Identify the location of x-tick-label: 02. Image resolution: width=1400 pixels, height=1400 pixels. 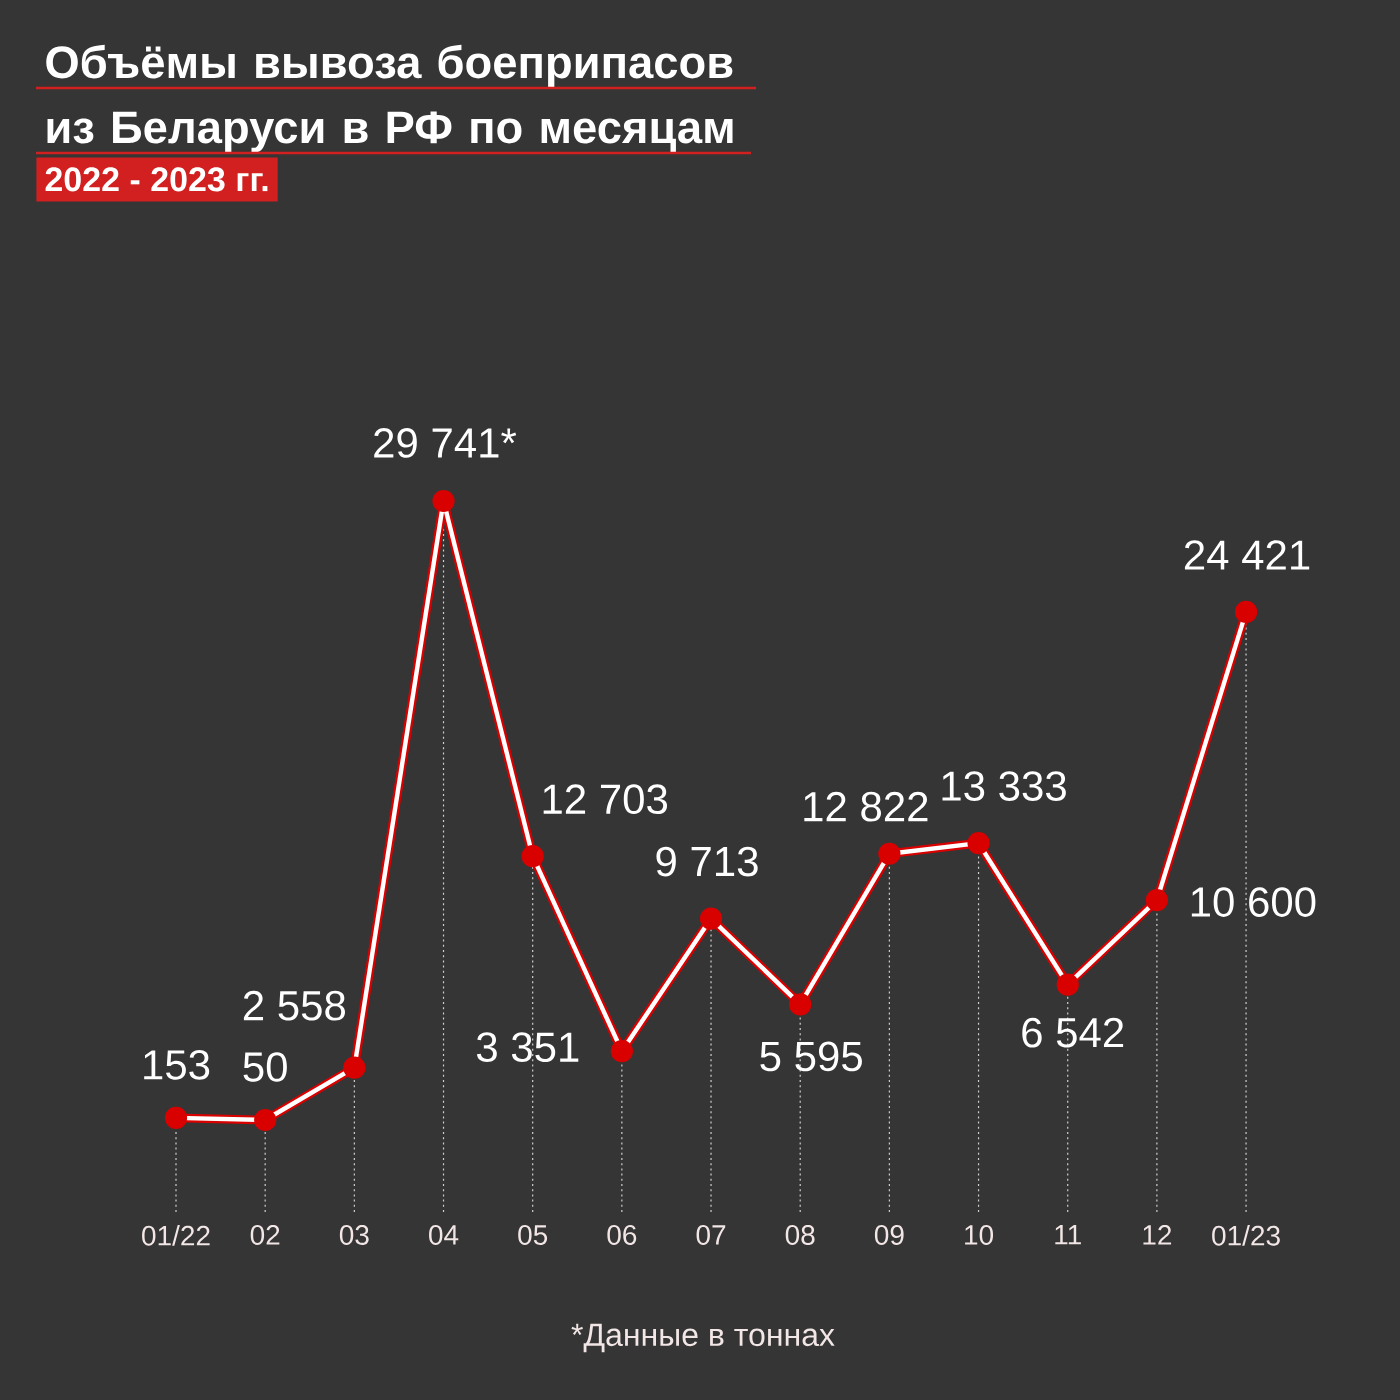
(265, 1235).